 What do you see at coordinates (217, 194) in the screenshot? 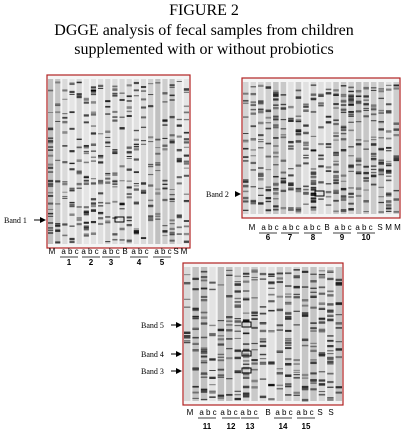
I see `band-label: Band 2` at bounding box center [217, 194].